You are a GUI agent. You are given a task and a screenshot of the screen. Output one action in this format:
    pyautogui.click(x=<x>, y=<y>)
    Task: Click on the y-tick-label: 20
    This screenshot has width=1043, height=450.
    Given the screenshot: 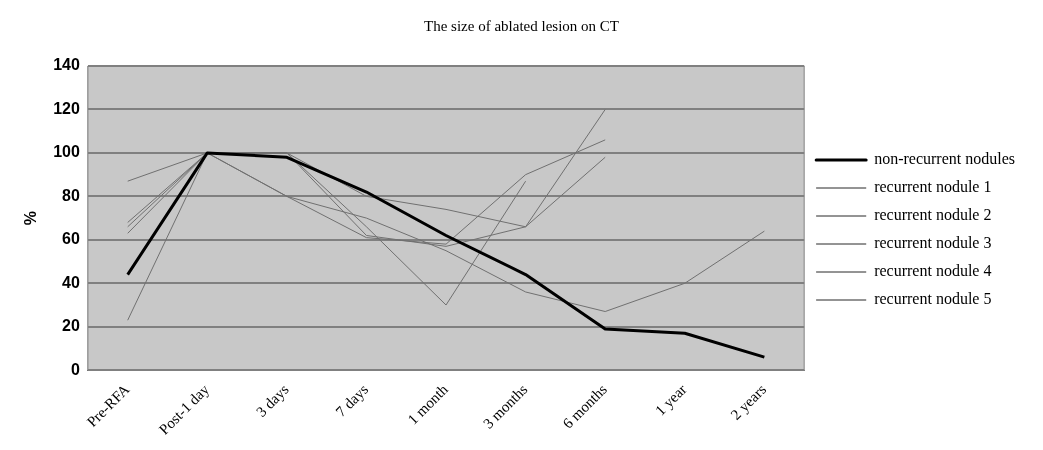 What is the action you would take?
    pyautogui.click(x=71, y=326)
    